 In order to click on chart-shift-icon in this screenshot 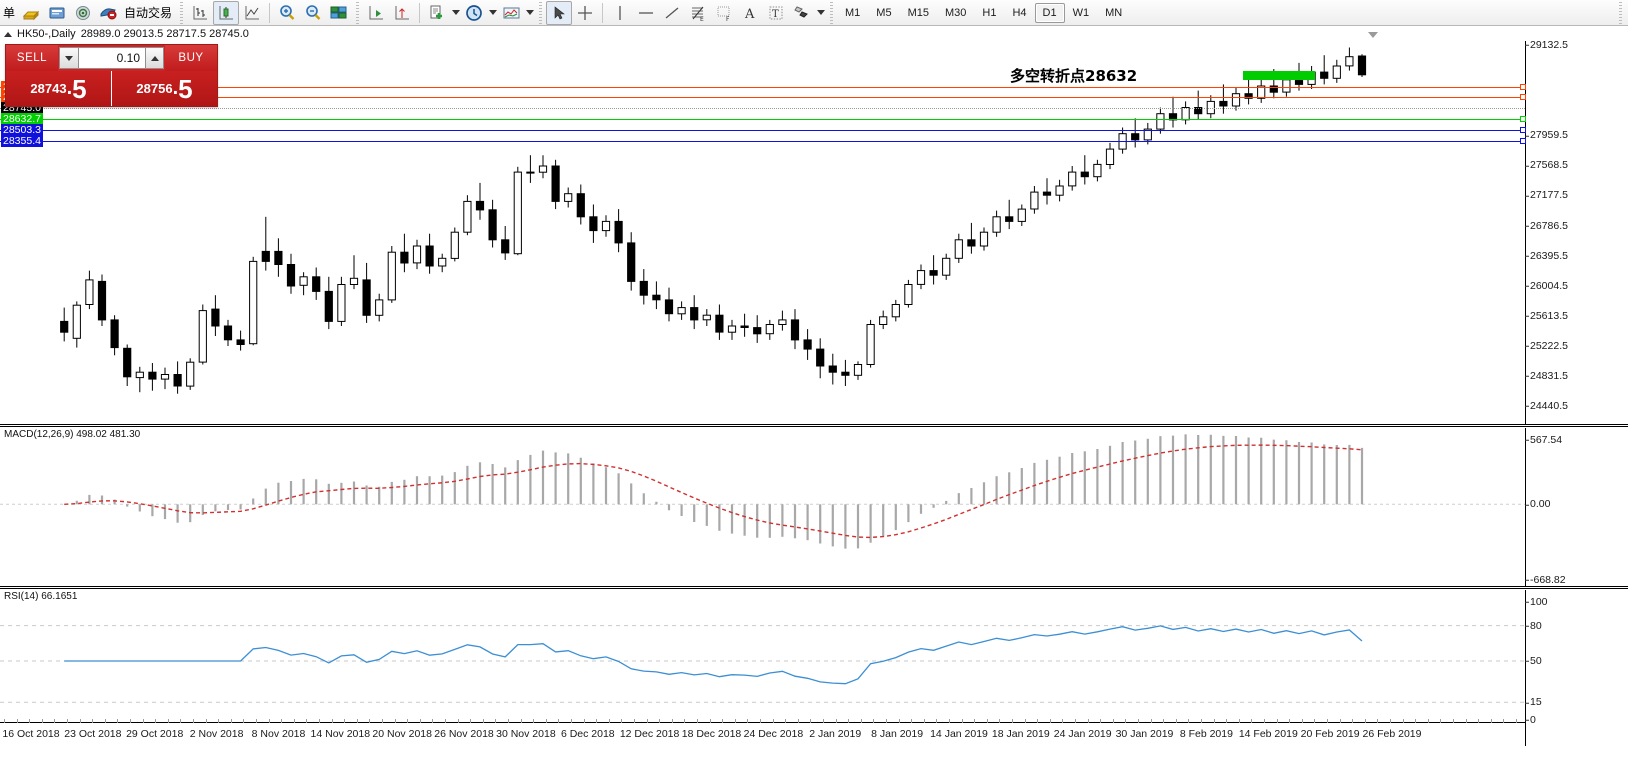, I will do `click(376, 13)`.